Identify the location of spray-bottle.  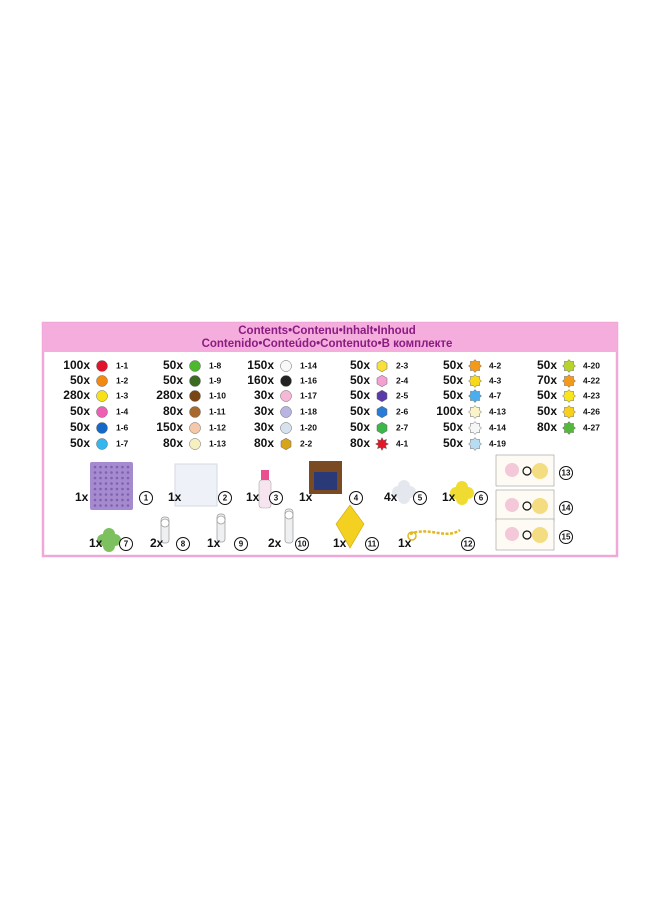
(265, 494).